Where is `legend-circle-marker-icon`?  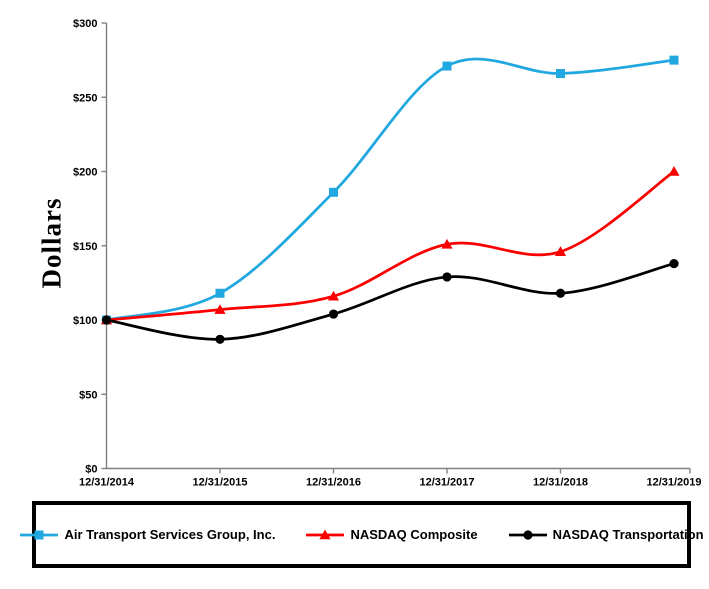 legend-circle-marker-icon is located at coordinates (527, 534).